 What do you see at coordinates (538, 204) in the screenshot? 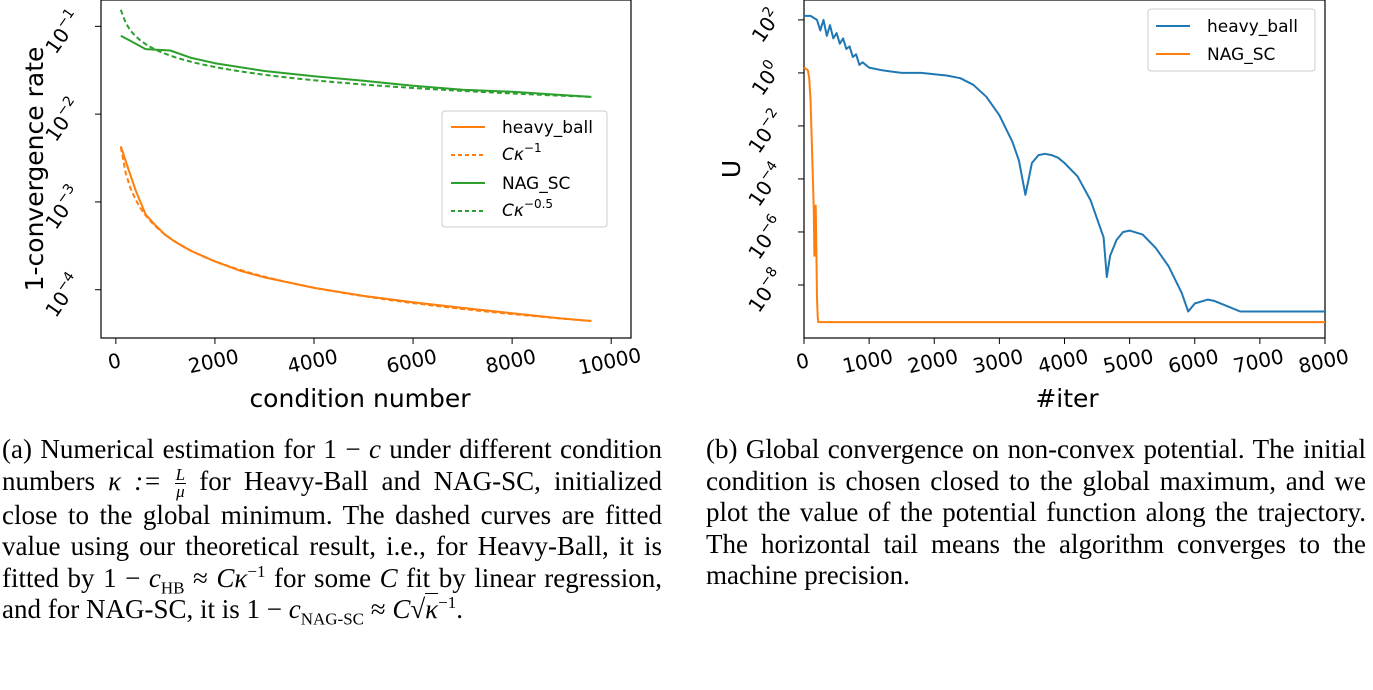
I see `legend-label-fit-invsqrt-exp: −0.5` at bounding box center [538, 204].